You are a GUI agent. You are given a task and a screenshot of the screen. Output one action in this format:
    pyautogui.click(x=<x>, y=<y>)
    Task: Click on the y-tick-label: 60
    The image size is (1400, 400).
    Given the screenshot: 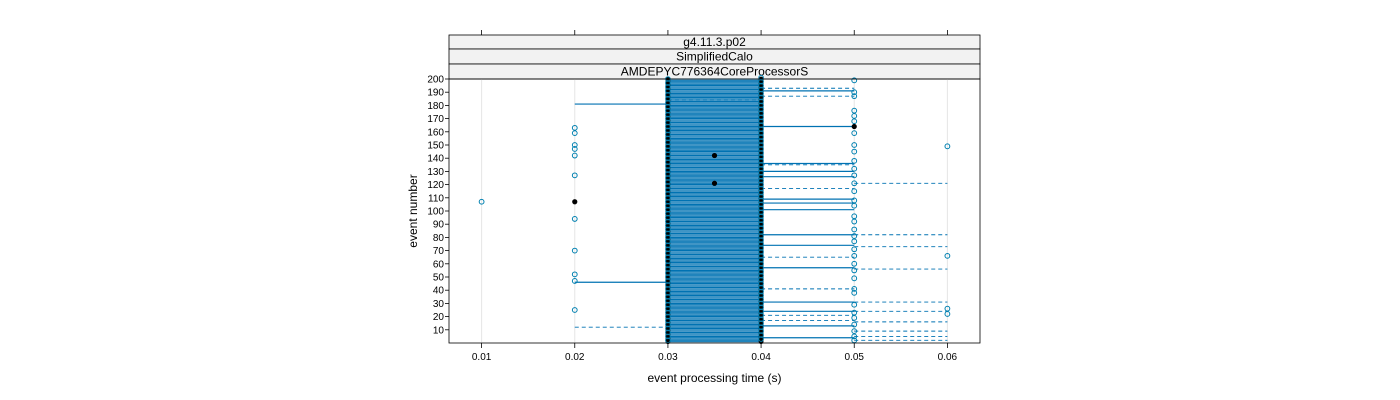 What is the action you would take?
    pyautogui.click(x=439, y=264)
    